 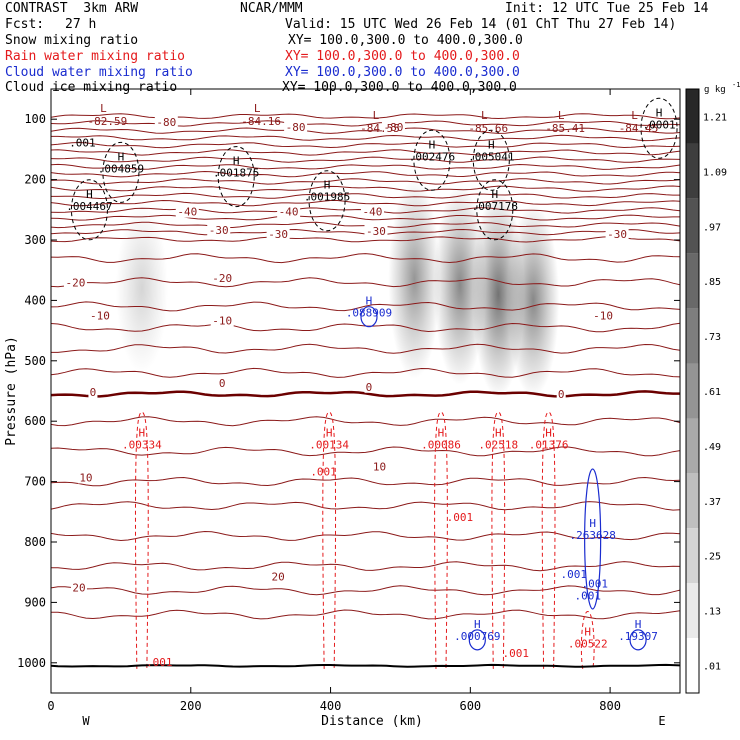 I want to click on temp-minimum-marker-2: L, so click(x=376, y=115).